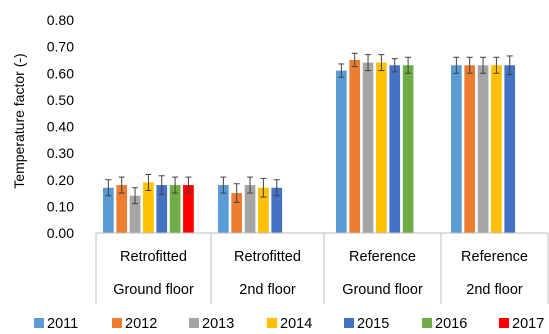 This screenshot has height=334, width=549. What do you see at coordinates (188, 185) in the screenshot?
I see `error-bar-2017-cat0` at bounding box center [188, 185].